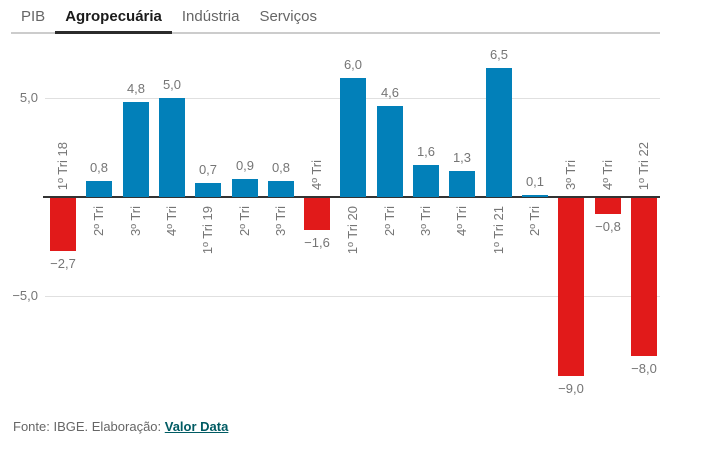  I want to click on bar-value-label: −0,8, so click(608, 226).